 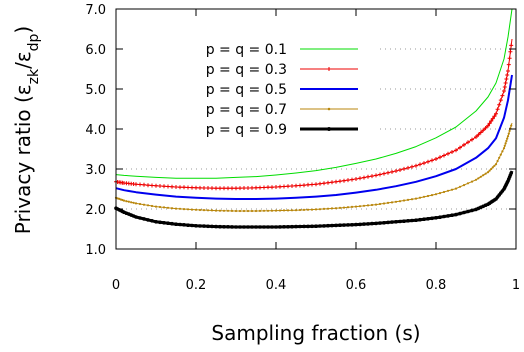 I want to click on y-tick-label-1: 2.0, so click(x=95, y=210).